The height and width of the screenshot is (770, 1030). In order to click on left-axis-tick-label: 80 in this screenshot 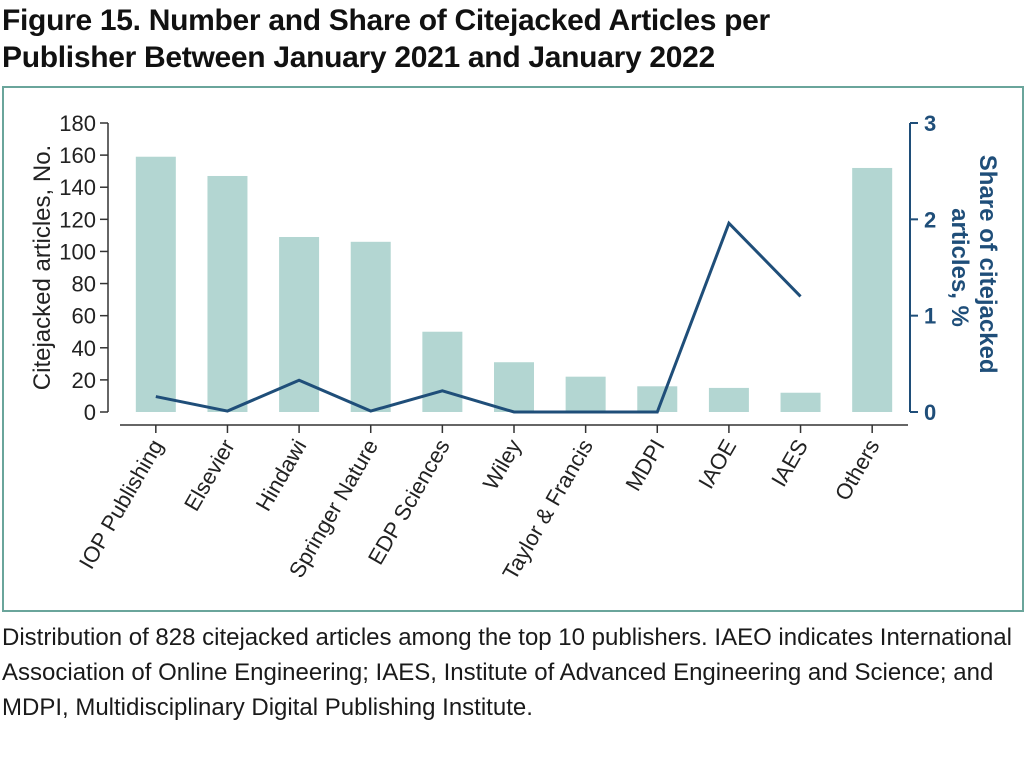, I will do `click(84, 284)`.